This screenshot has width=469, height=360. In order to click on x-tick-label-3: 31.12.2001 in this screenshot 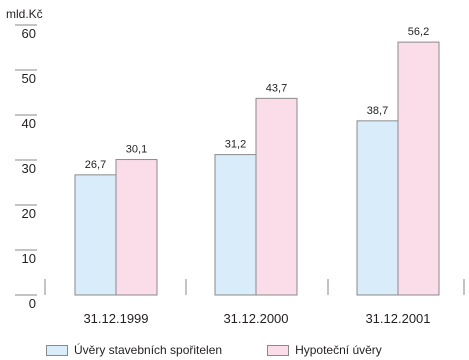, I will do `click(397, 318)`.